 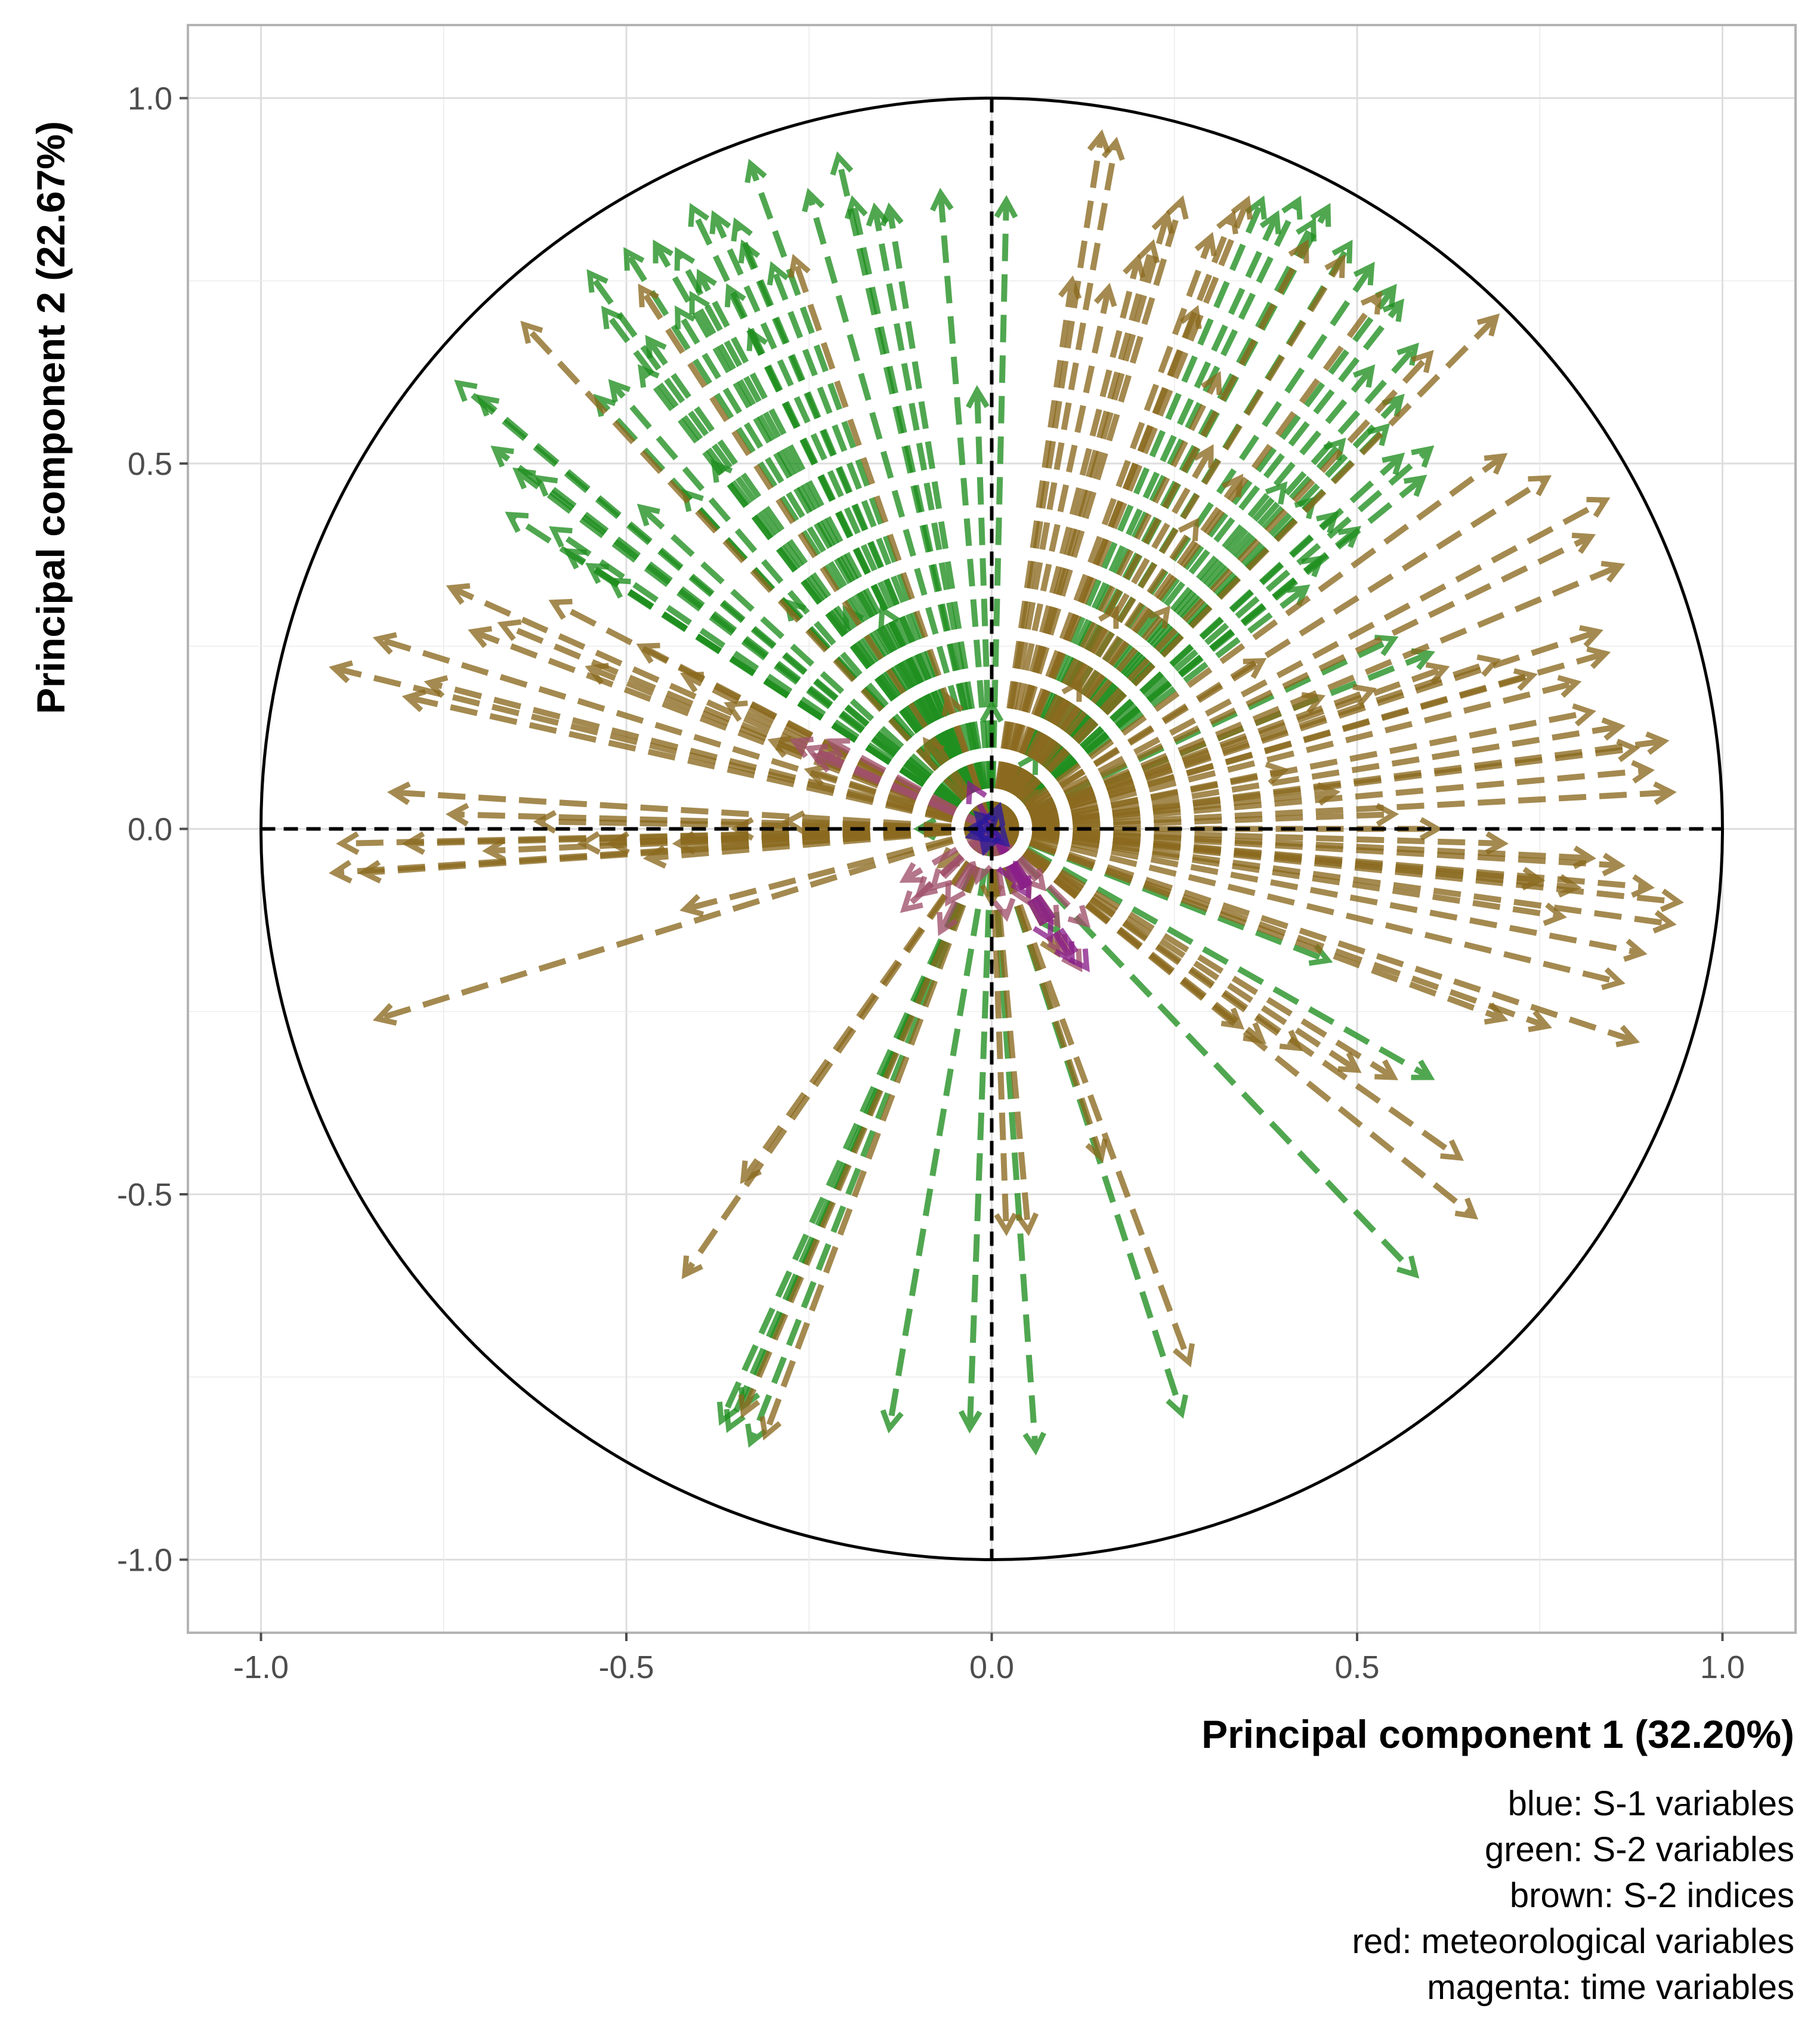 What do you see at coordinates (1639, 1849) in the screenshot?
I see `caption-line-green: green: S-2 variables` at bounding box center [1639, 1849].